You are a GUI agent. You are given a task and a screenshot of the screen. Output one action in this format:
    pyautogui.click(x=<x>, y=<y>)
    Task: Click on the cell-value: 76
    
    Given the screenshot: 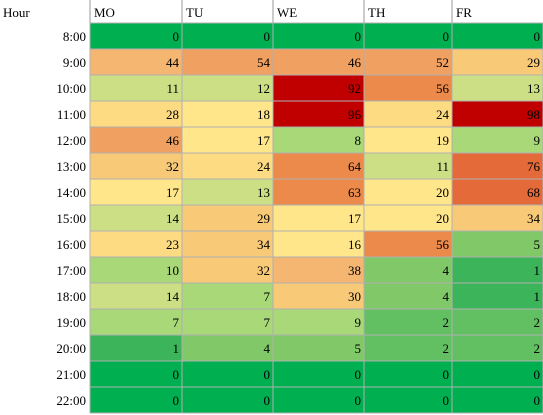 What is the action you would take?
    pyautogui.click(x=534, y=166)
    